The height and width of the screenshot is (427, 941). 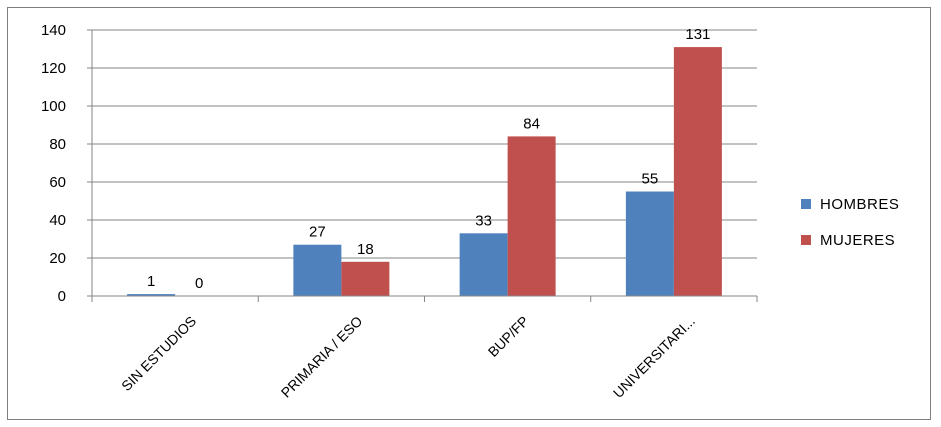 What do you see at coordinates (53, 30) in the screenshot?
I see `y-tick-label: 140` at bounding box center [53, 30].